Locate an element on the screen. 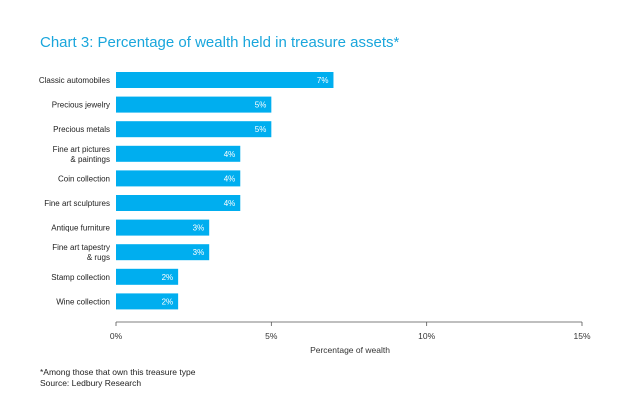  category-label: & rugs is located at coordinates (98, 257).